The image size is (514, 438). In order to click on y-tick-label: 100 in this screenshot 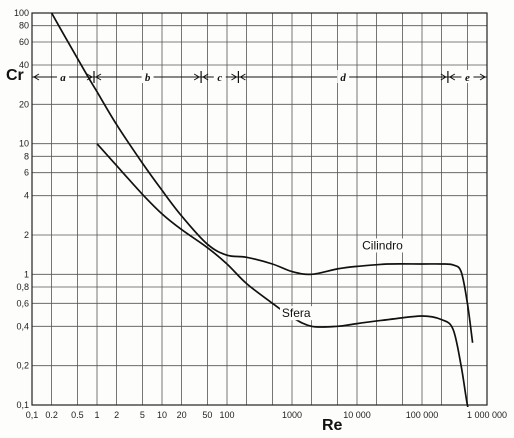, I will do `click(21, 13)`.